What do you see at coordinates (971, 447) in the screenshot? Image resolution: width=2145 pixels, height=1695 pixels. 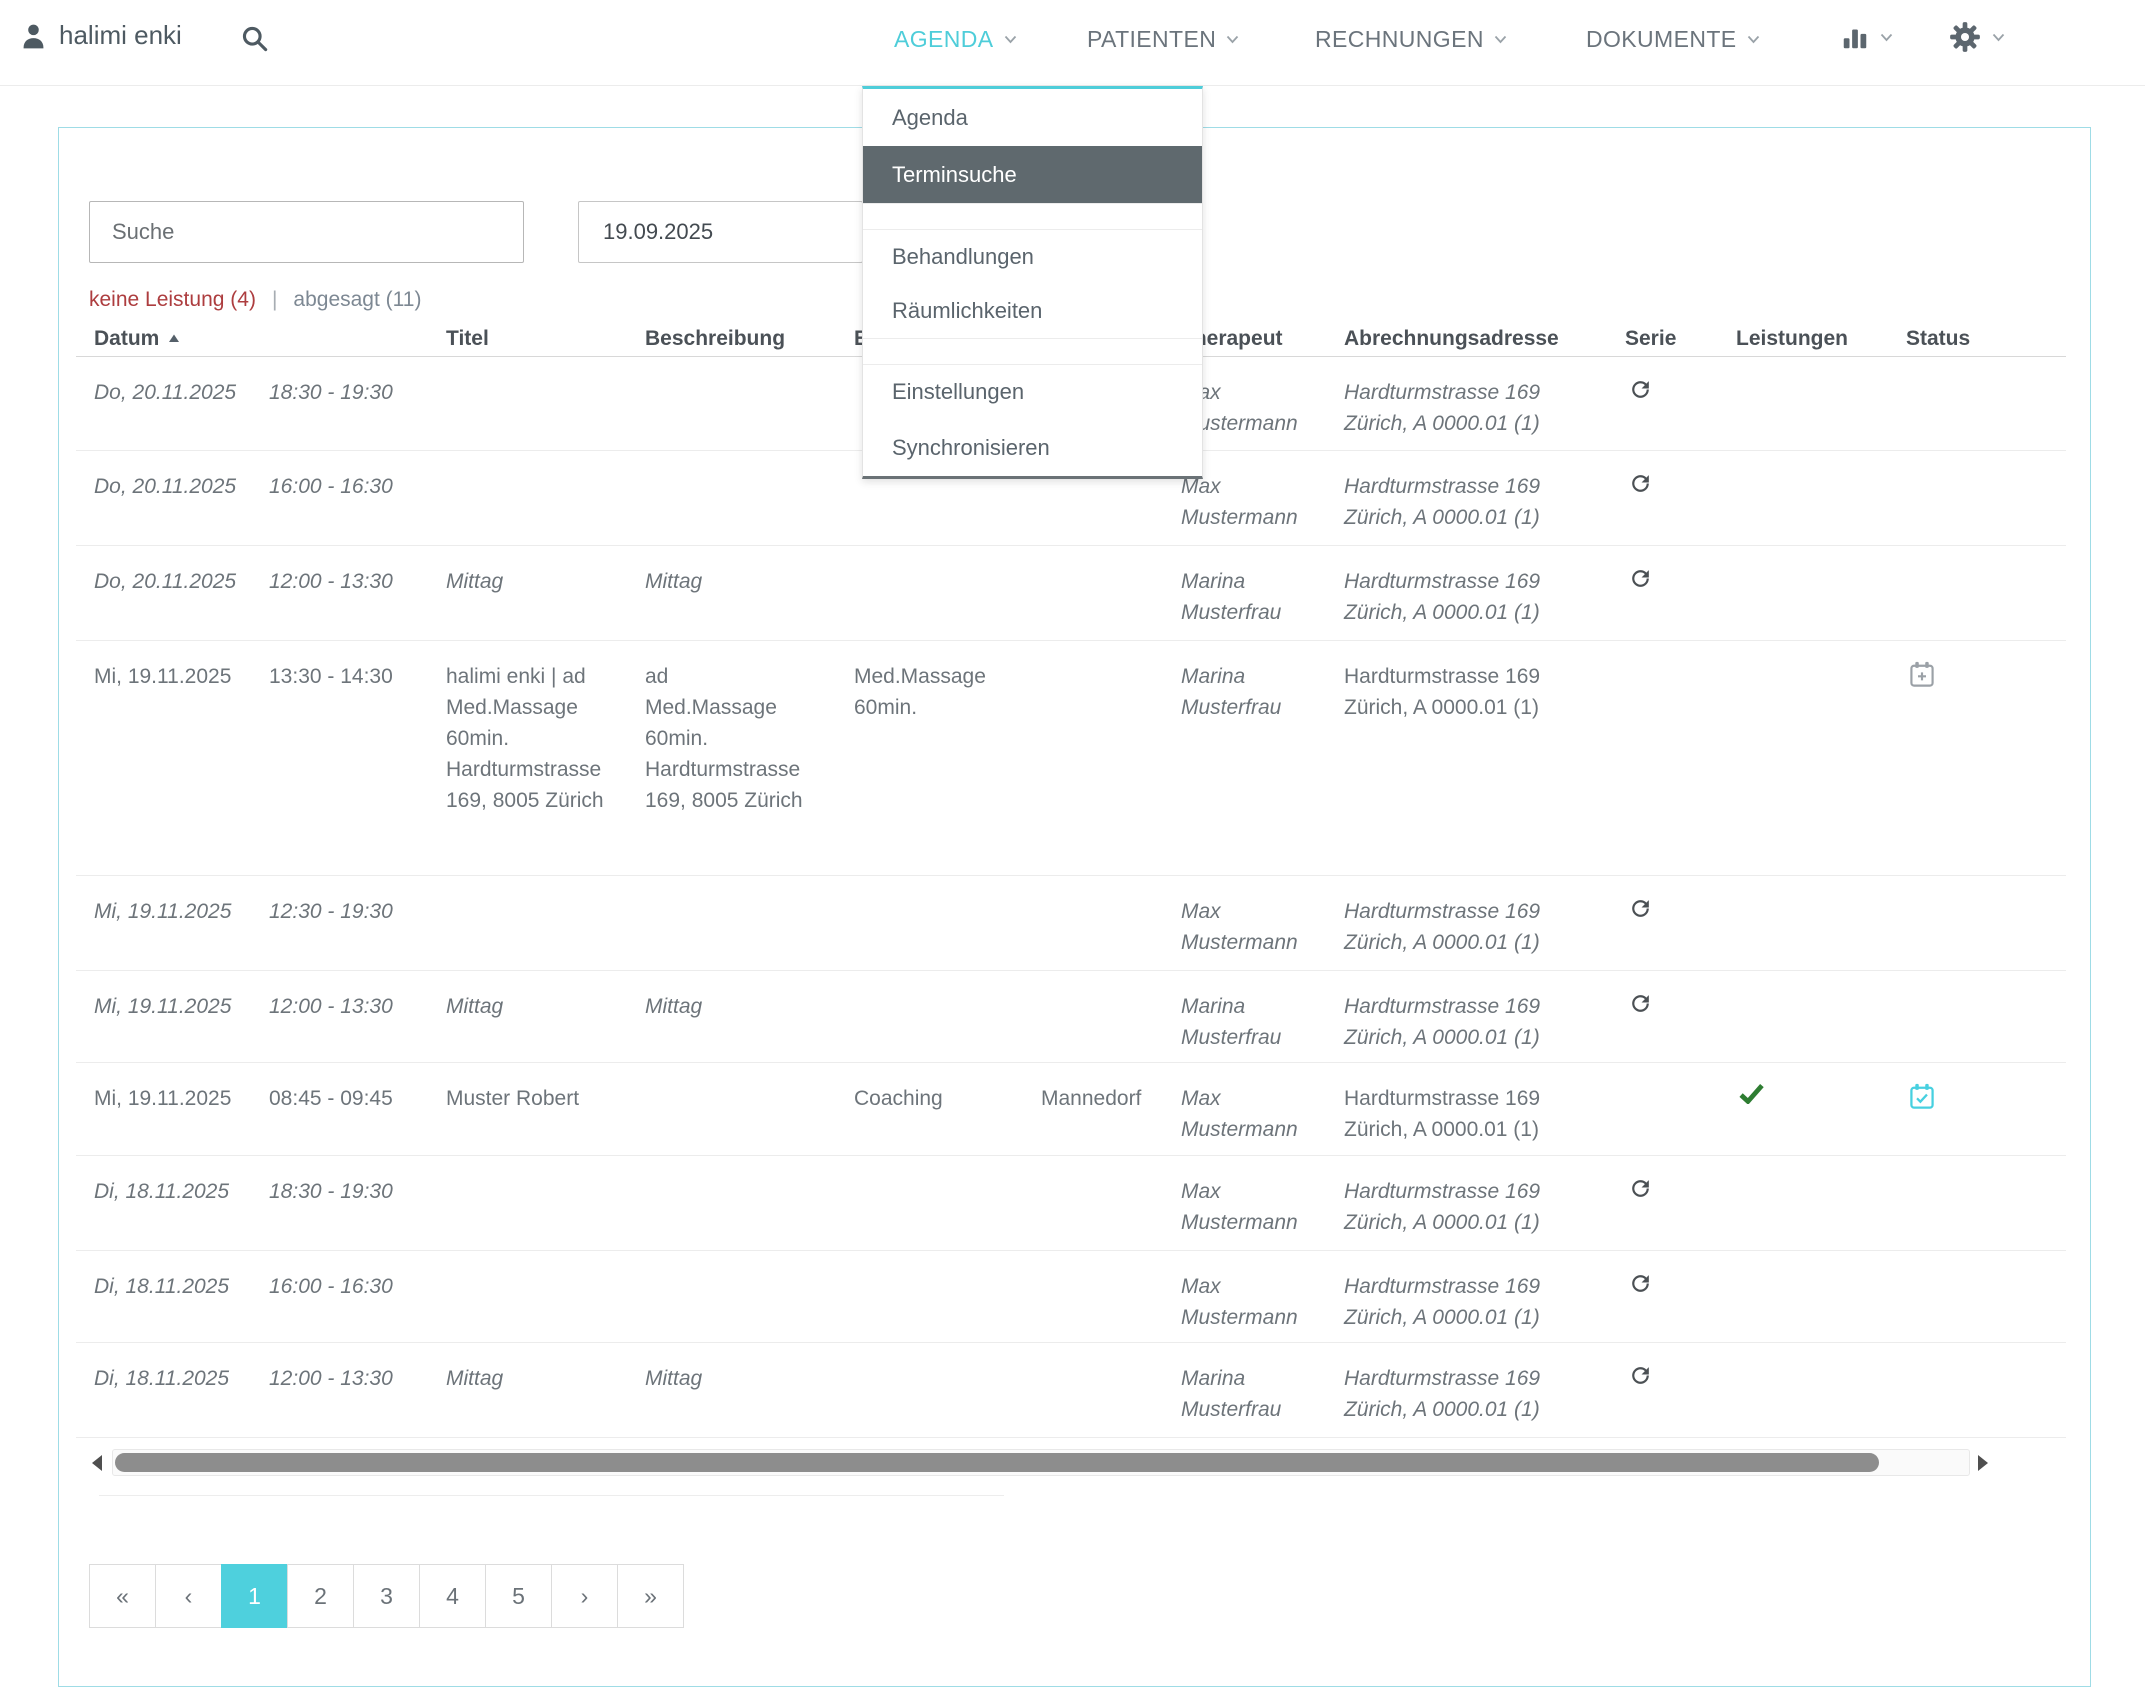 I see `menu-item-synchronisieren: Synchronisieren` at bounding box center [971, 447].